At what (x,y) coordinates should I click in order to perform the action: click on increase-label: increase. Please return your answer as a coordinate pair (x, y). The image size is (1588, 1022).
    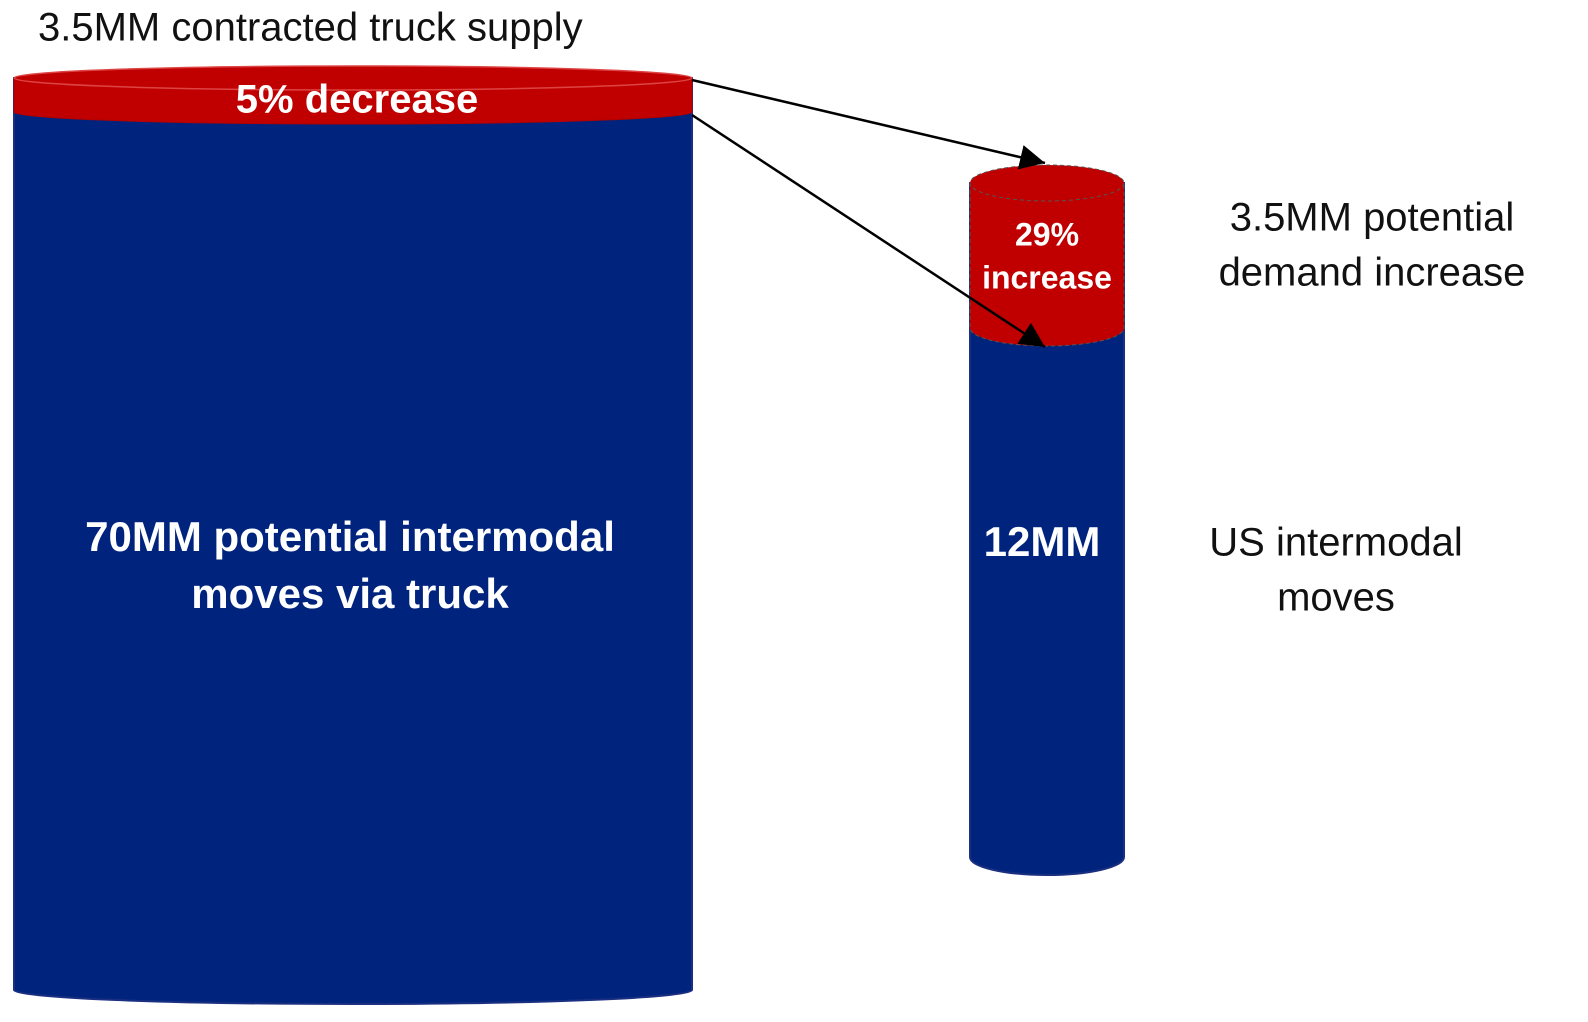
    Looking at the image, I should click on (1047, 277).